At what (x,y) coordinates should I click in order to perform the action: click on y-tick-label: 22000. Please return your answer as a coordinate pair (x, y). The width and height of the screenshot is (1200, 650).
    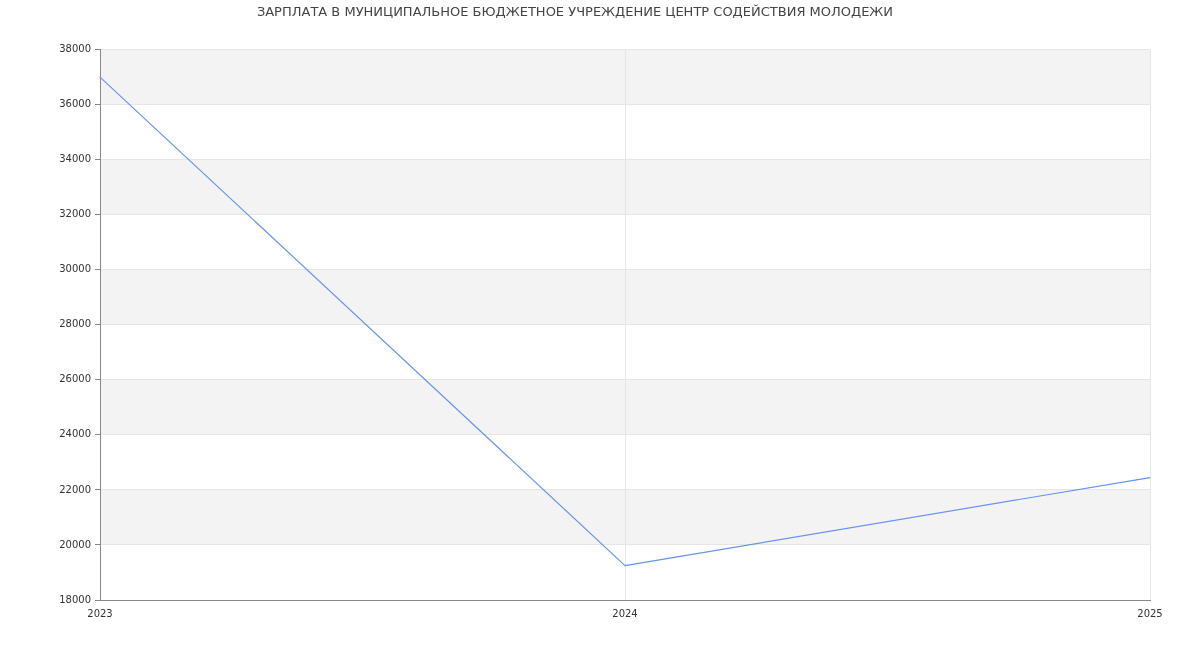
    Looking at the image, I should click on (75, 489).